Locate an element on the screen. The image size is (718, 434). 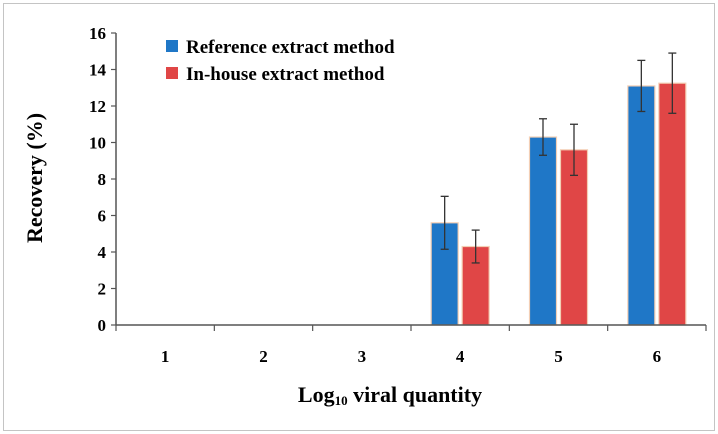
legend-swatch-reference is located at coordinates (172, 46).